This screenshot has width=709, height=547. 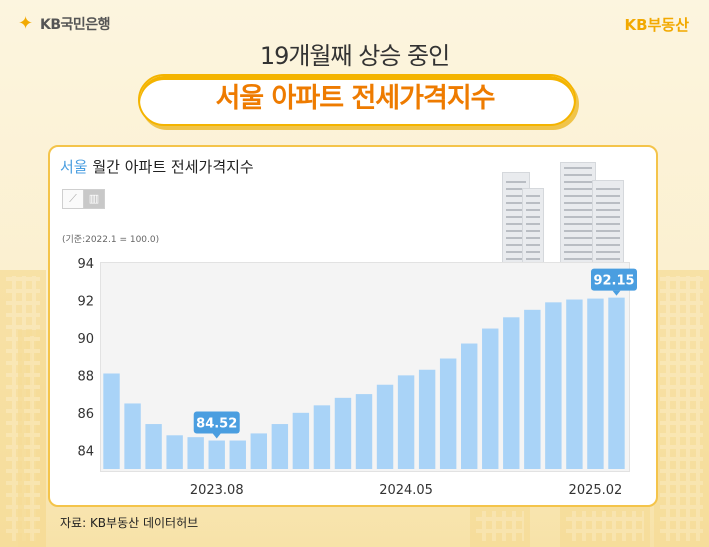 I want to click on kb-realestate-logo: KB부동산, so click(x=656, y=25).